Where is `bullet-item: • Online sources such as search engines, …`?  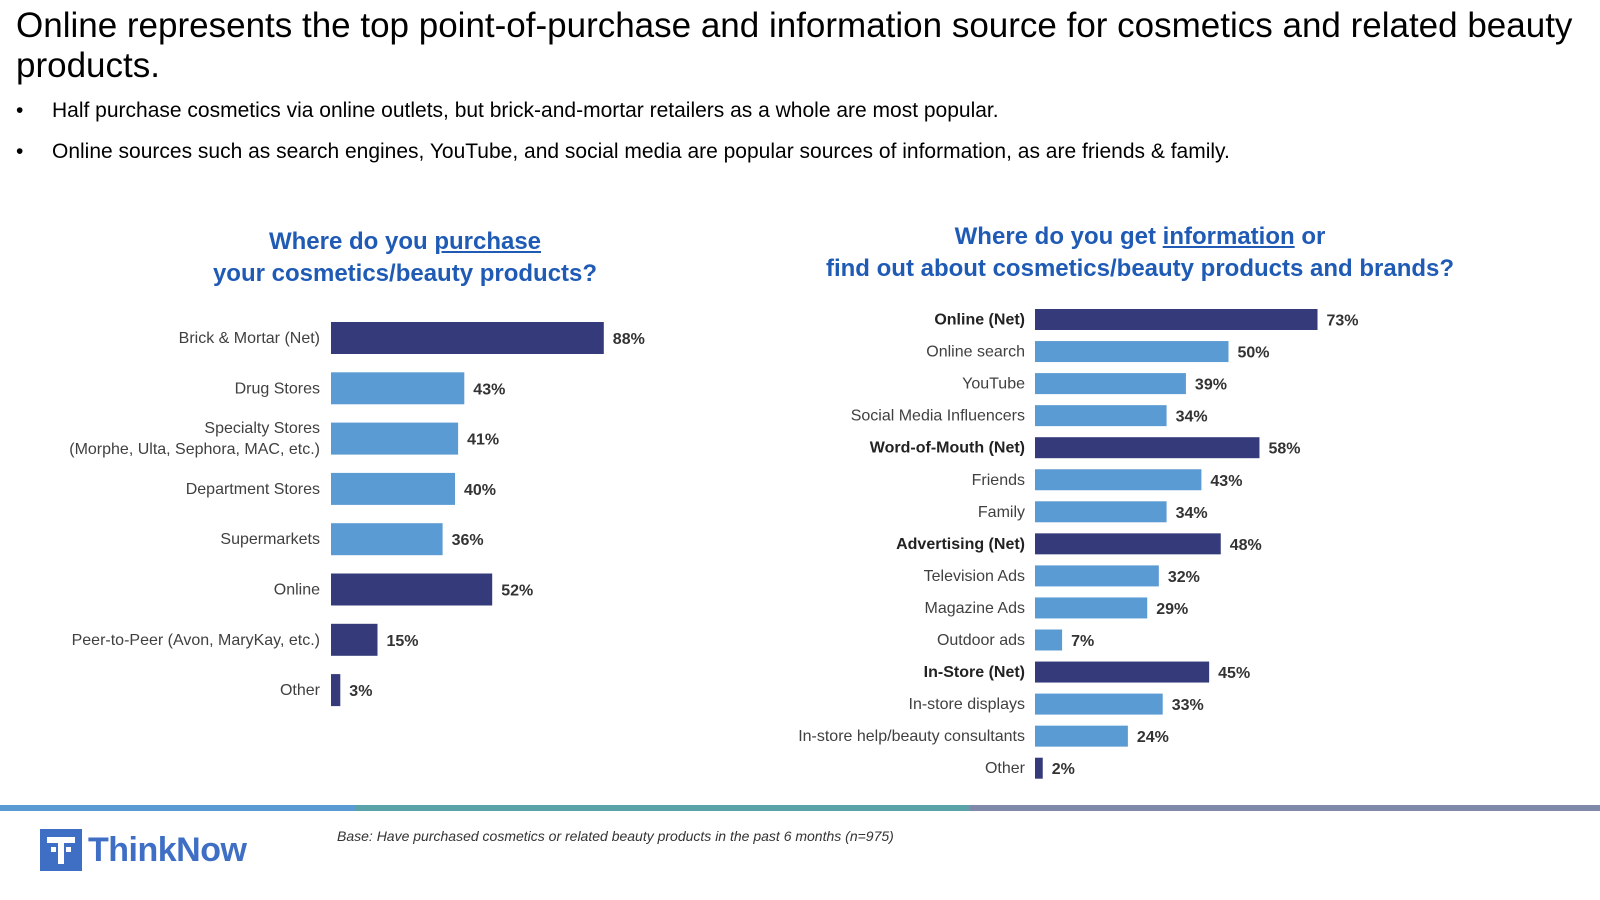 bullet-item: • Online sources such as search engines, … is located at coordinates (623, 151).